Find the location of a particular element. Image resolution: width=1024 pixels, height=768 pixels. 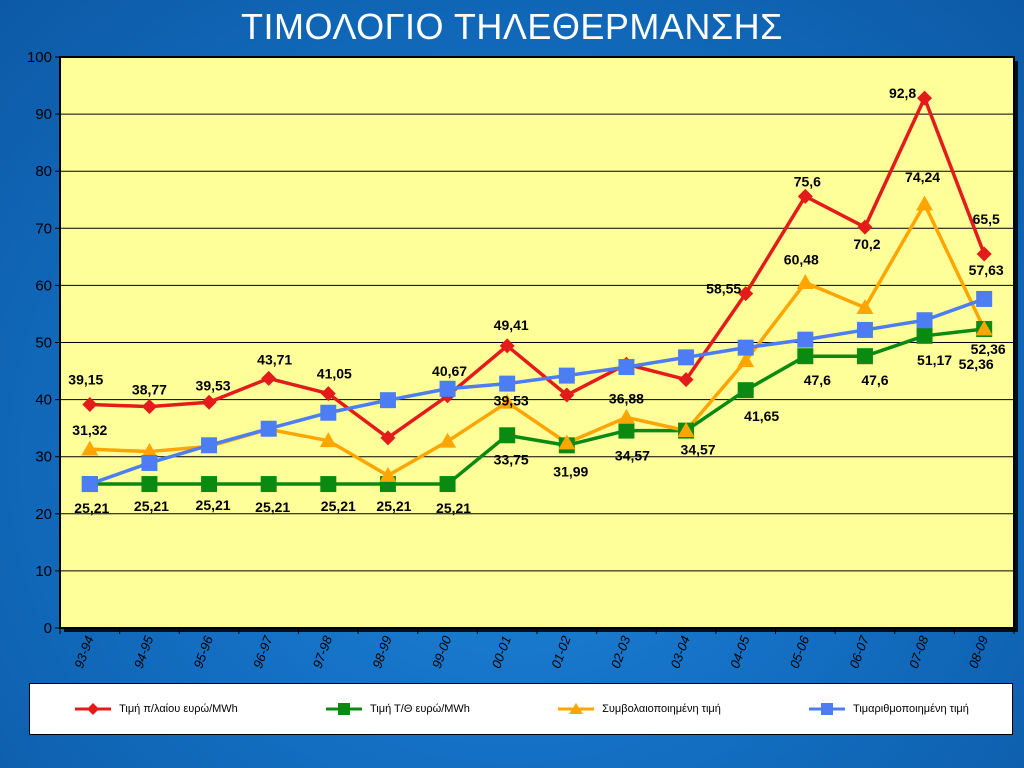

y-tick-label: 60 is located at coordinates (43, 285).